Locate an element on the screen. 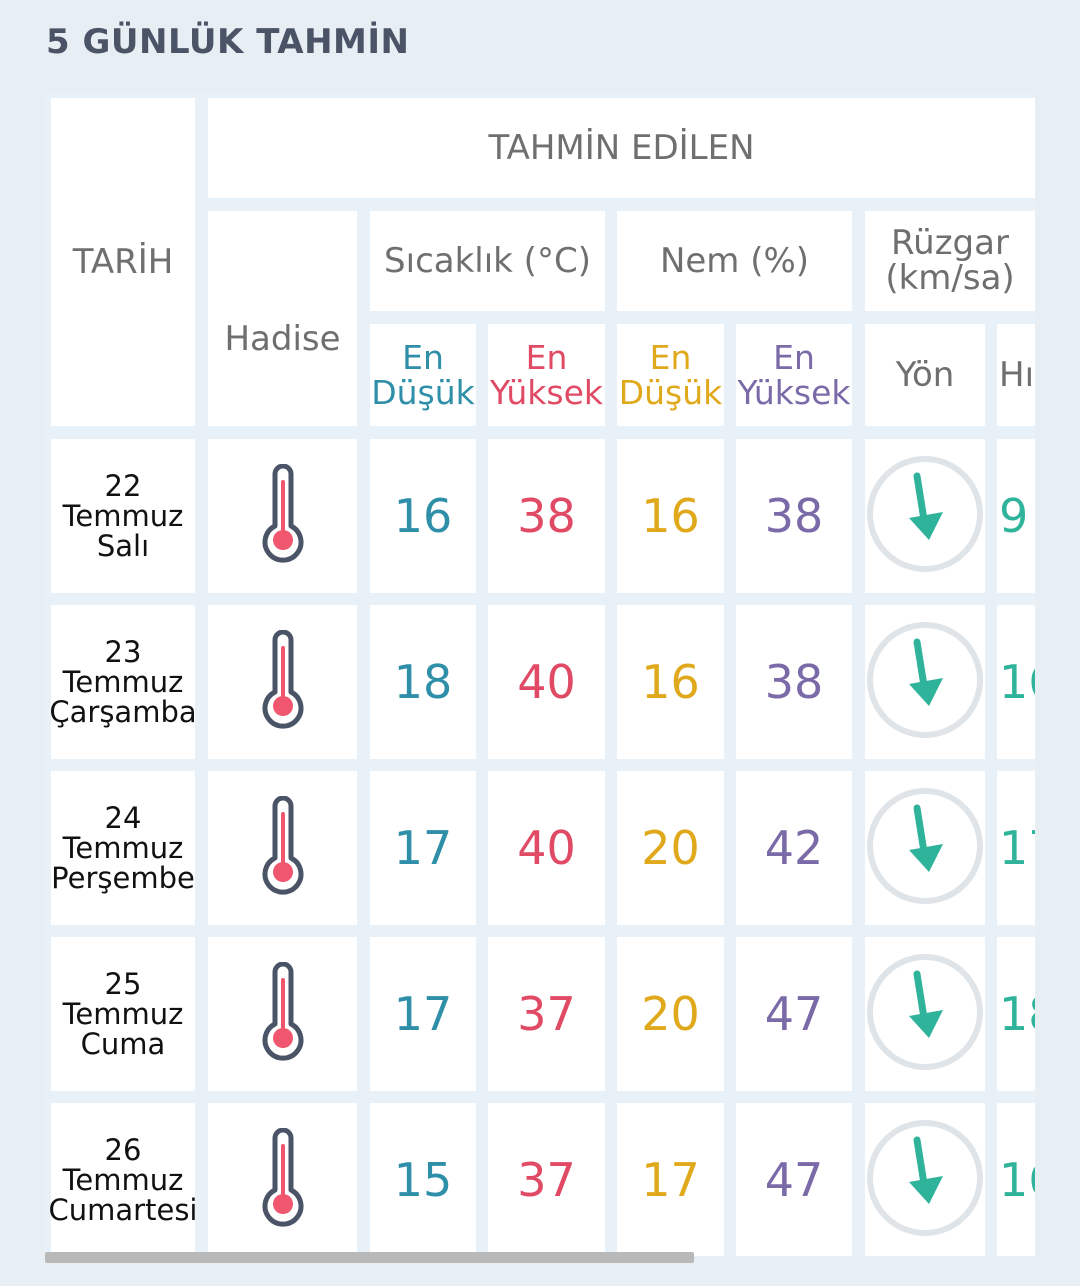 The height and width of the screenshot is (1286, 1080). temp-max-cell: 38 is located at coordinates (546, 516).